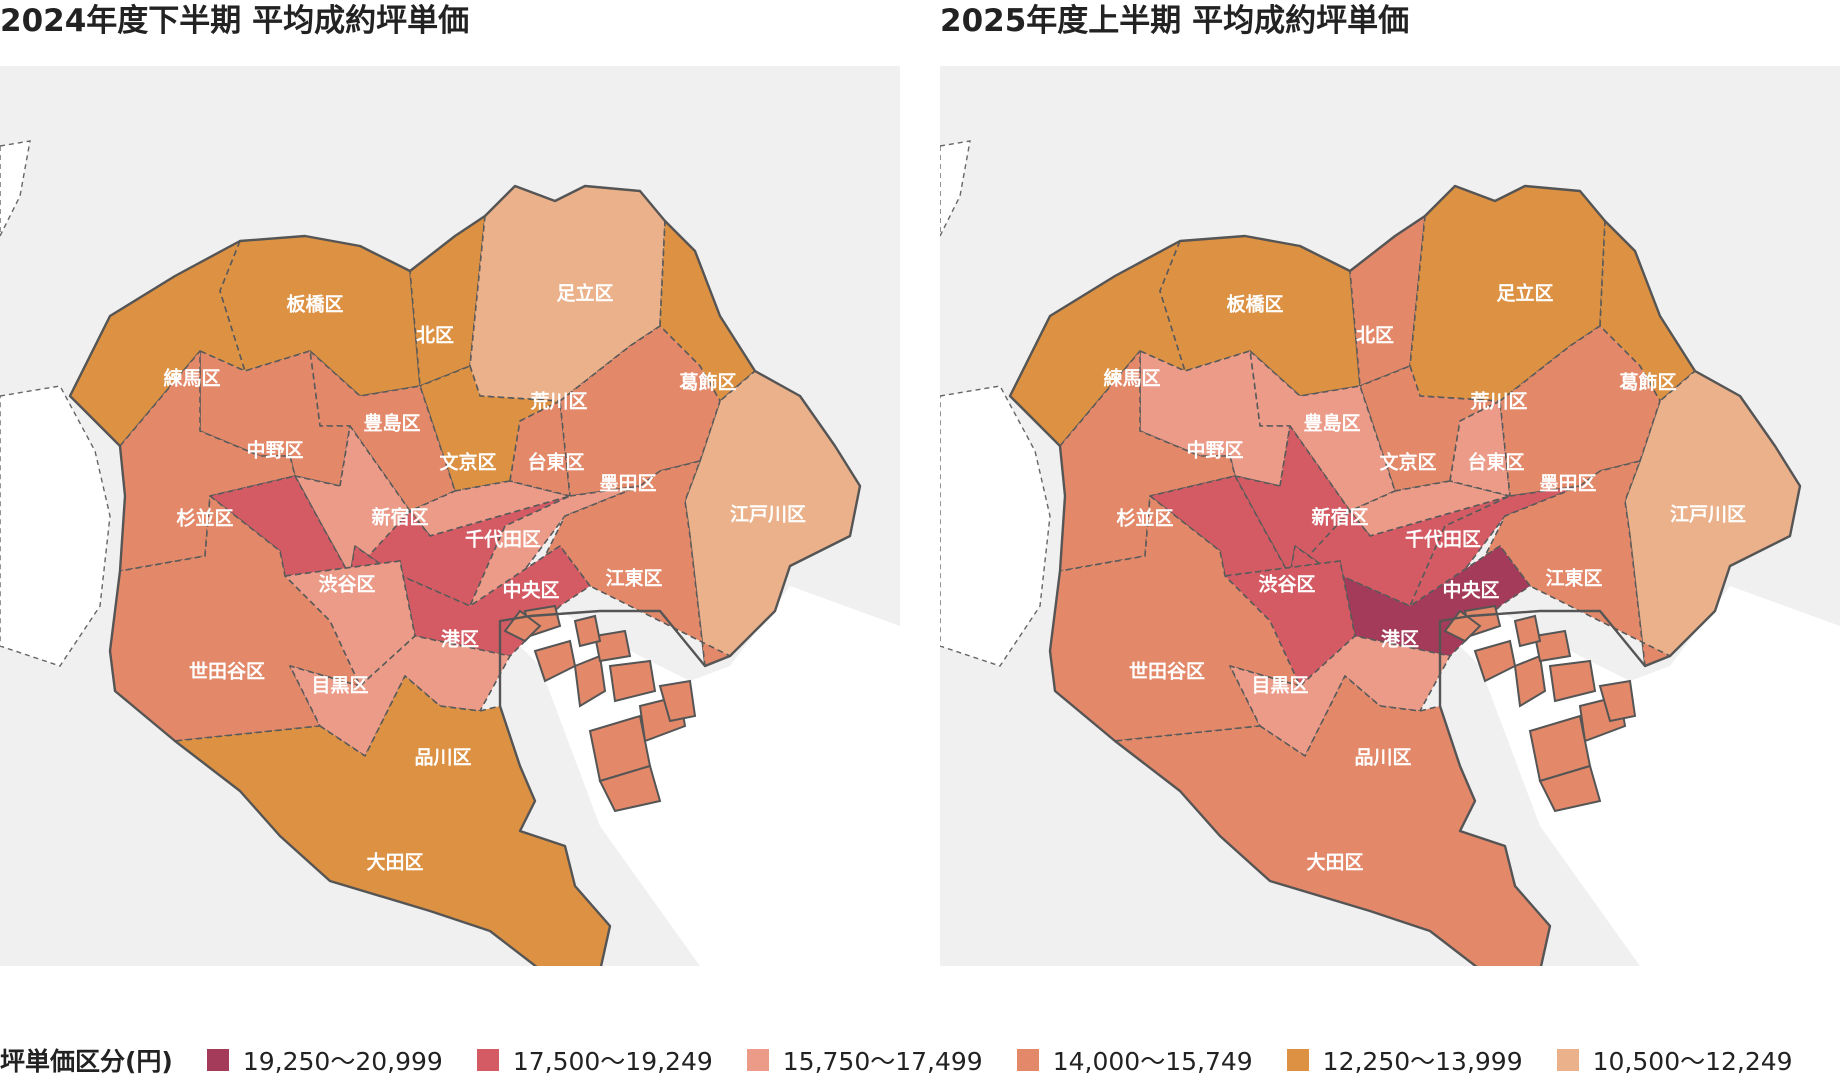  I want to click on legend-item-1: 19,250〜20,999, so click(324, 1060).